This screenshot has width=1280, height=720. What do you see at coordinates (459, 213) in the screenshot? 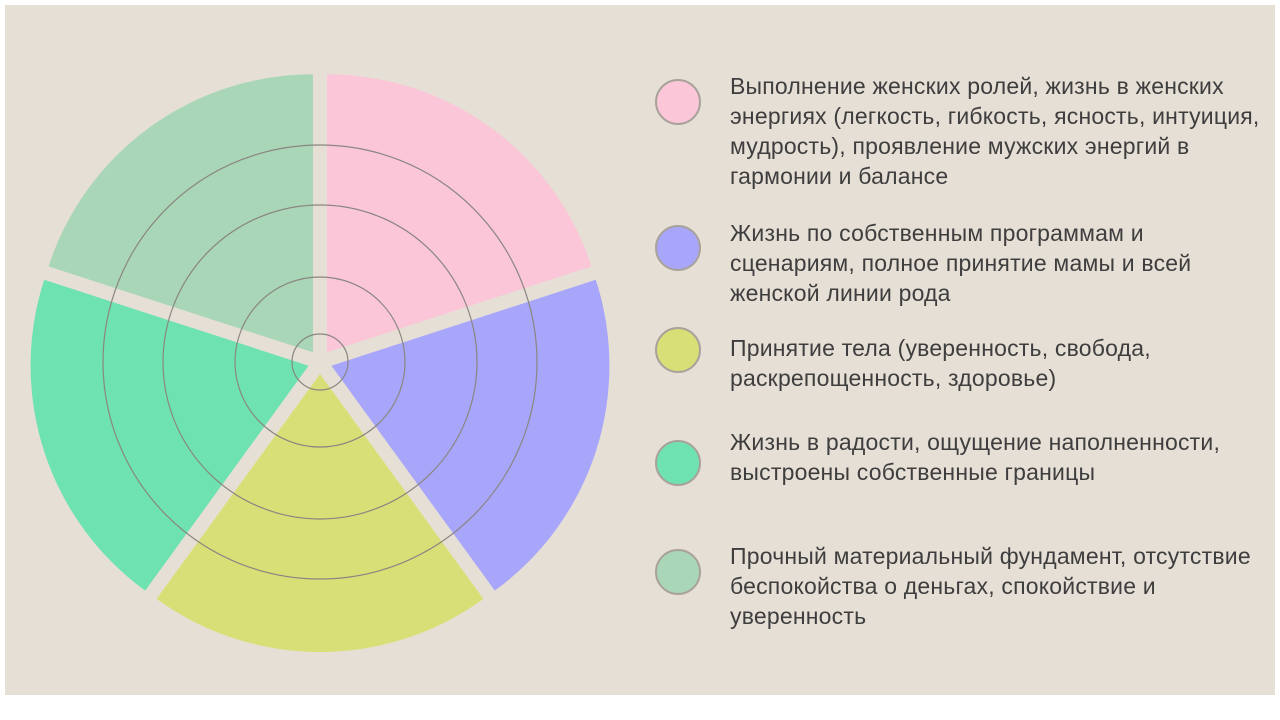
I see `segment-pink` at bounding box center [459, 213].